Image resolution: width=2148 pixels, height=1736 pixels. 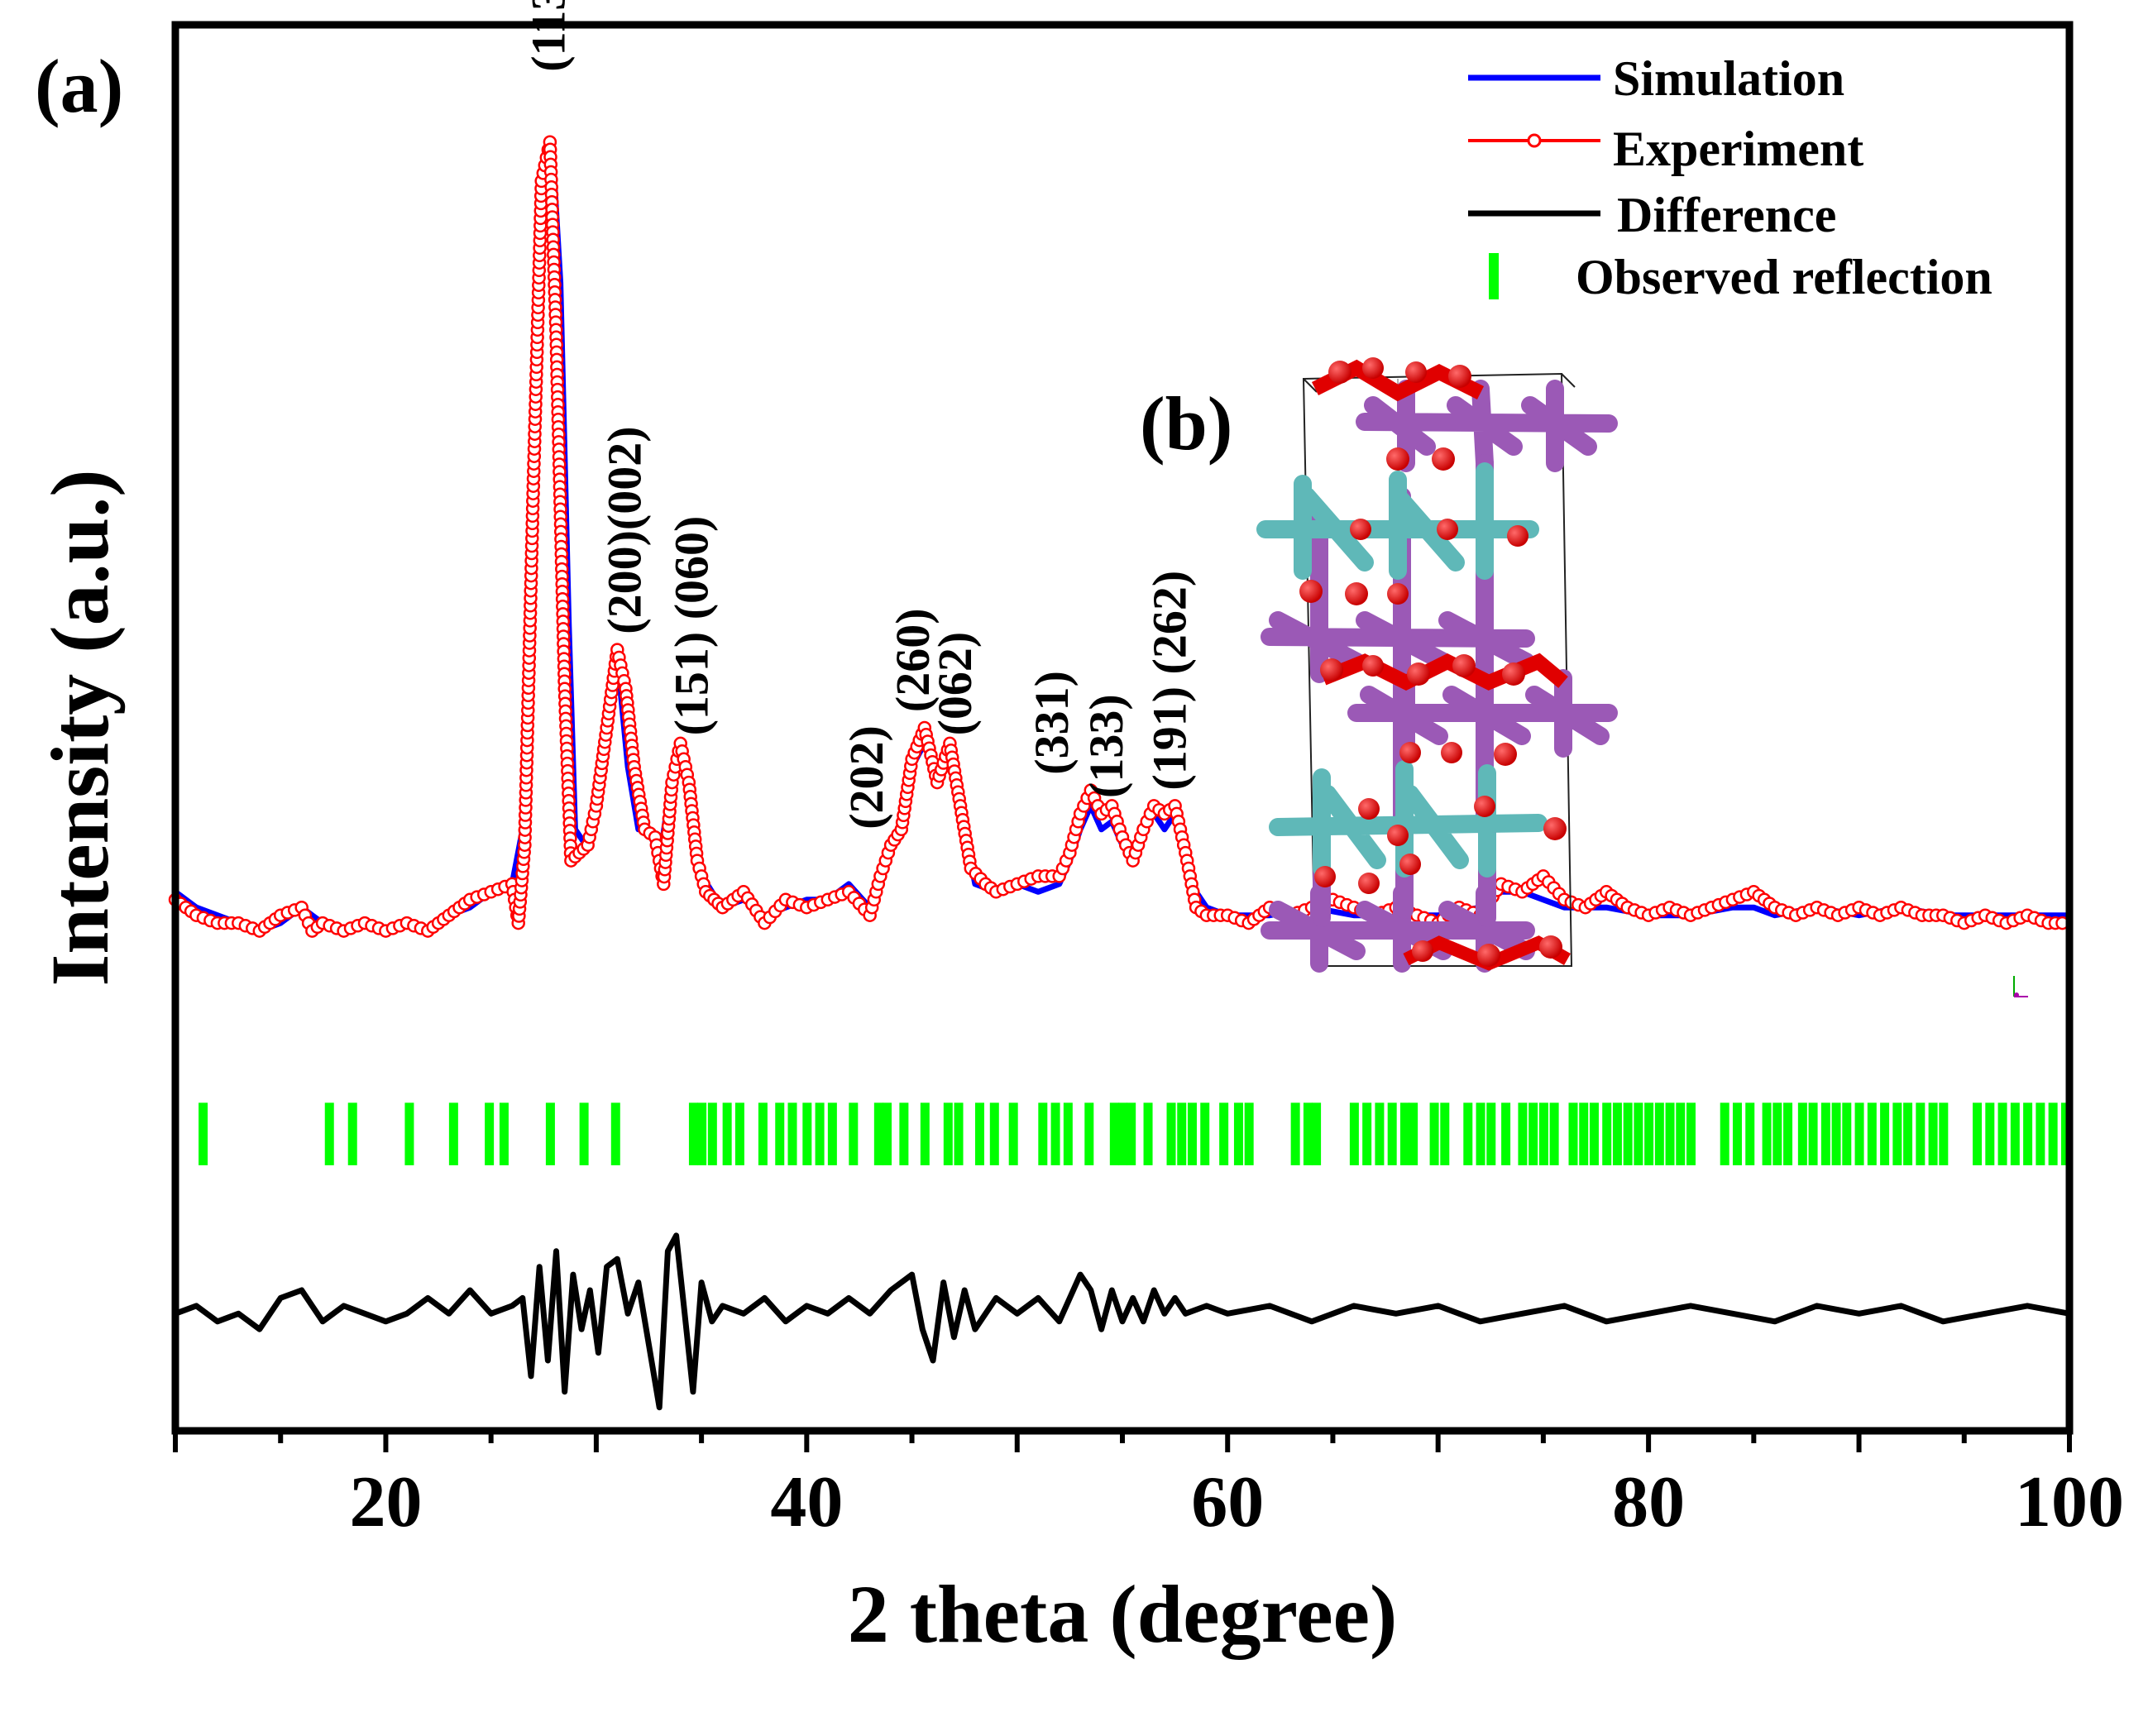 I want to click on x-tick-label-60: 60, so click(x=1227, y=1502).